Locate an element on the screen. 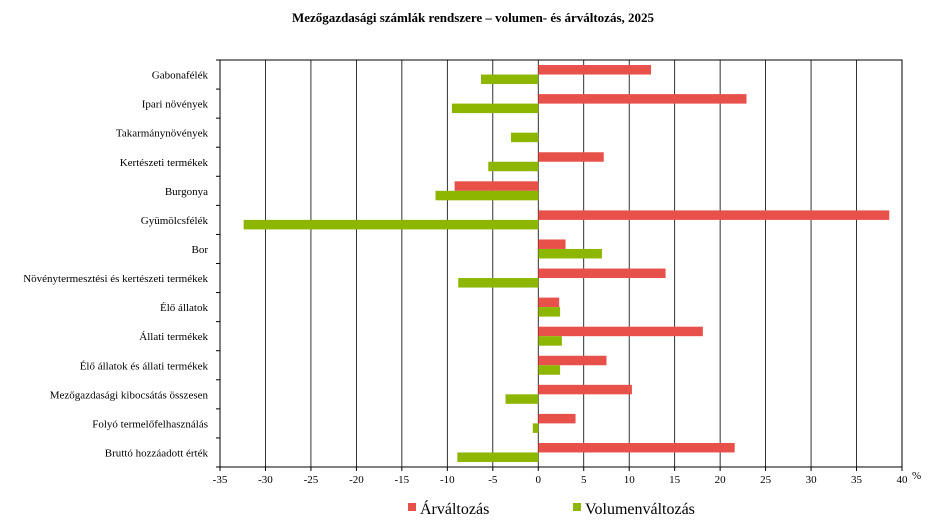  category-label: Gabonafélék is located at coordinates (180, 76).